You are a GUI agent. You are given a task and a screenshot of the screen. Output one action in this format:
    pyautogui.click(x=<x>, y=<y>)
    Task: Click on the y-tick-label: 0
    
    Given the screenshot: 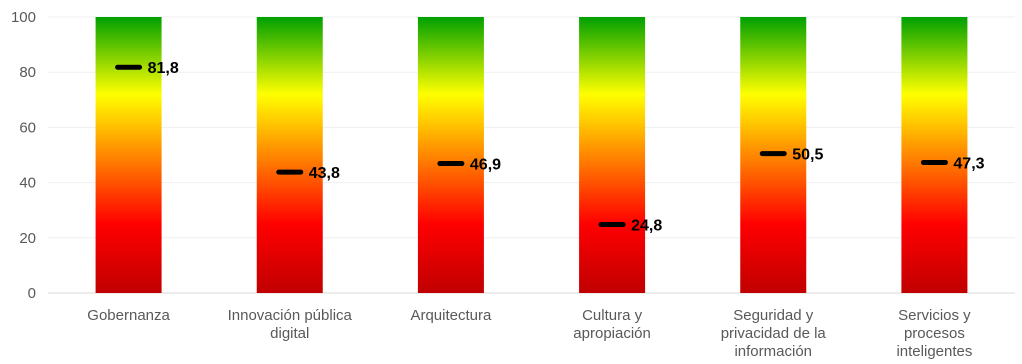 What is the action you would take?
    pyautogui.click(x=32, y=293)
    